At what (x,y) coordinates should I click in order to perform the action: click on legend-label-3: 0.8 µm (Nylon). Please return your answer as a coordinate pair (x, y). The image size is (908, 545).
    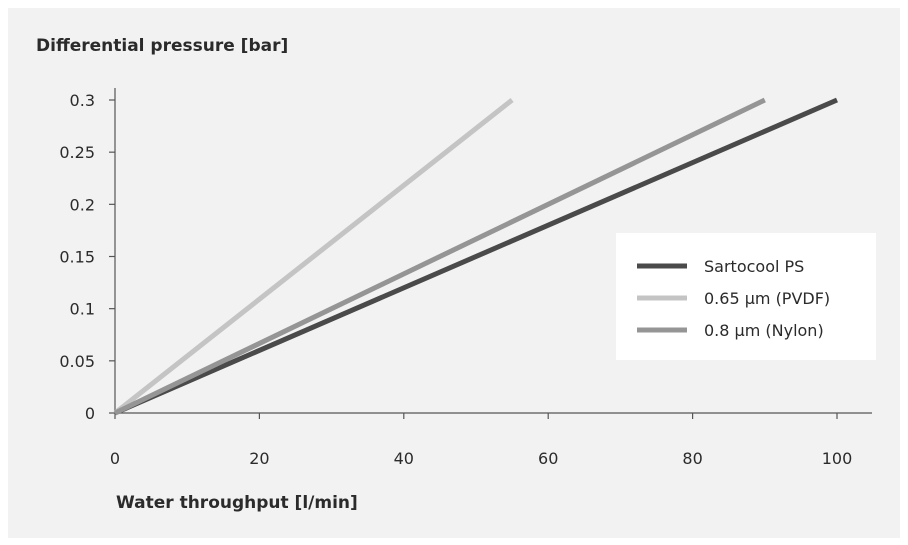
    Looking at the image, I should click on (764, 330).